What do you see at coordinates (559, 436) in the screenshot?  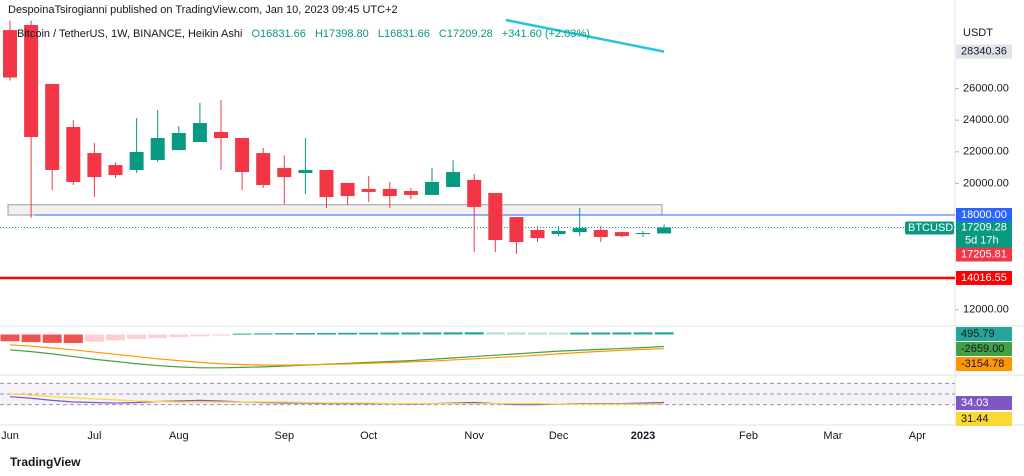 I see `x-tick-label: Dec` at bounding box center [559, 436].